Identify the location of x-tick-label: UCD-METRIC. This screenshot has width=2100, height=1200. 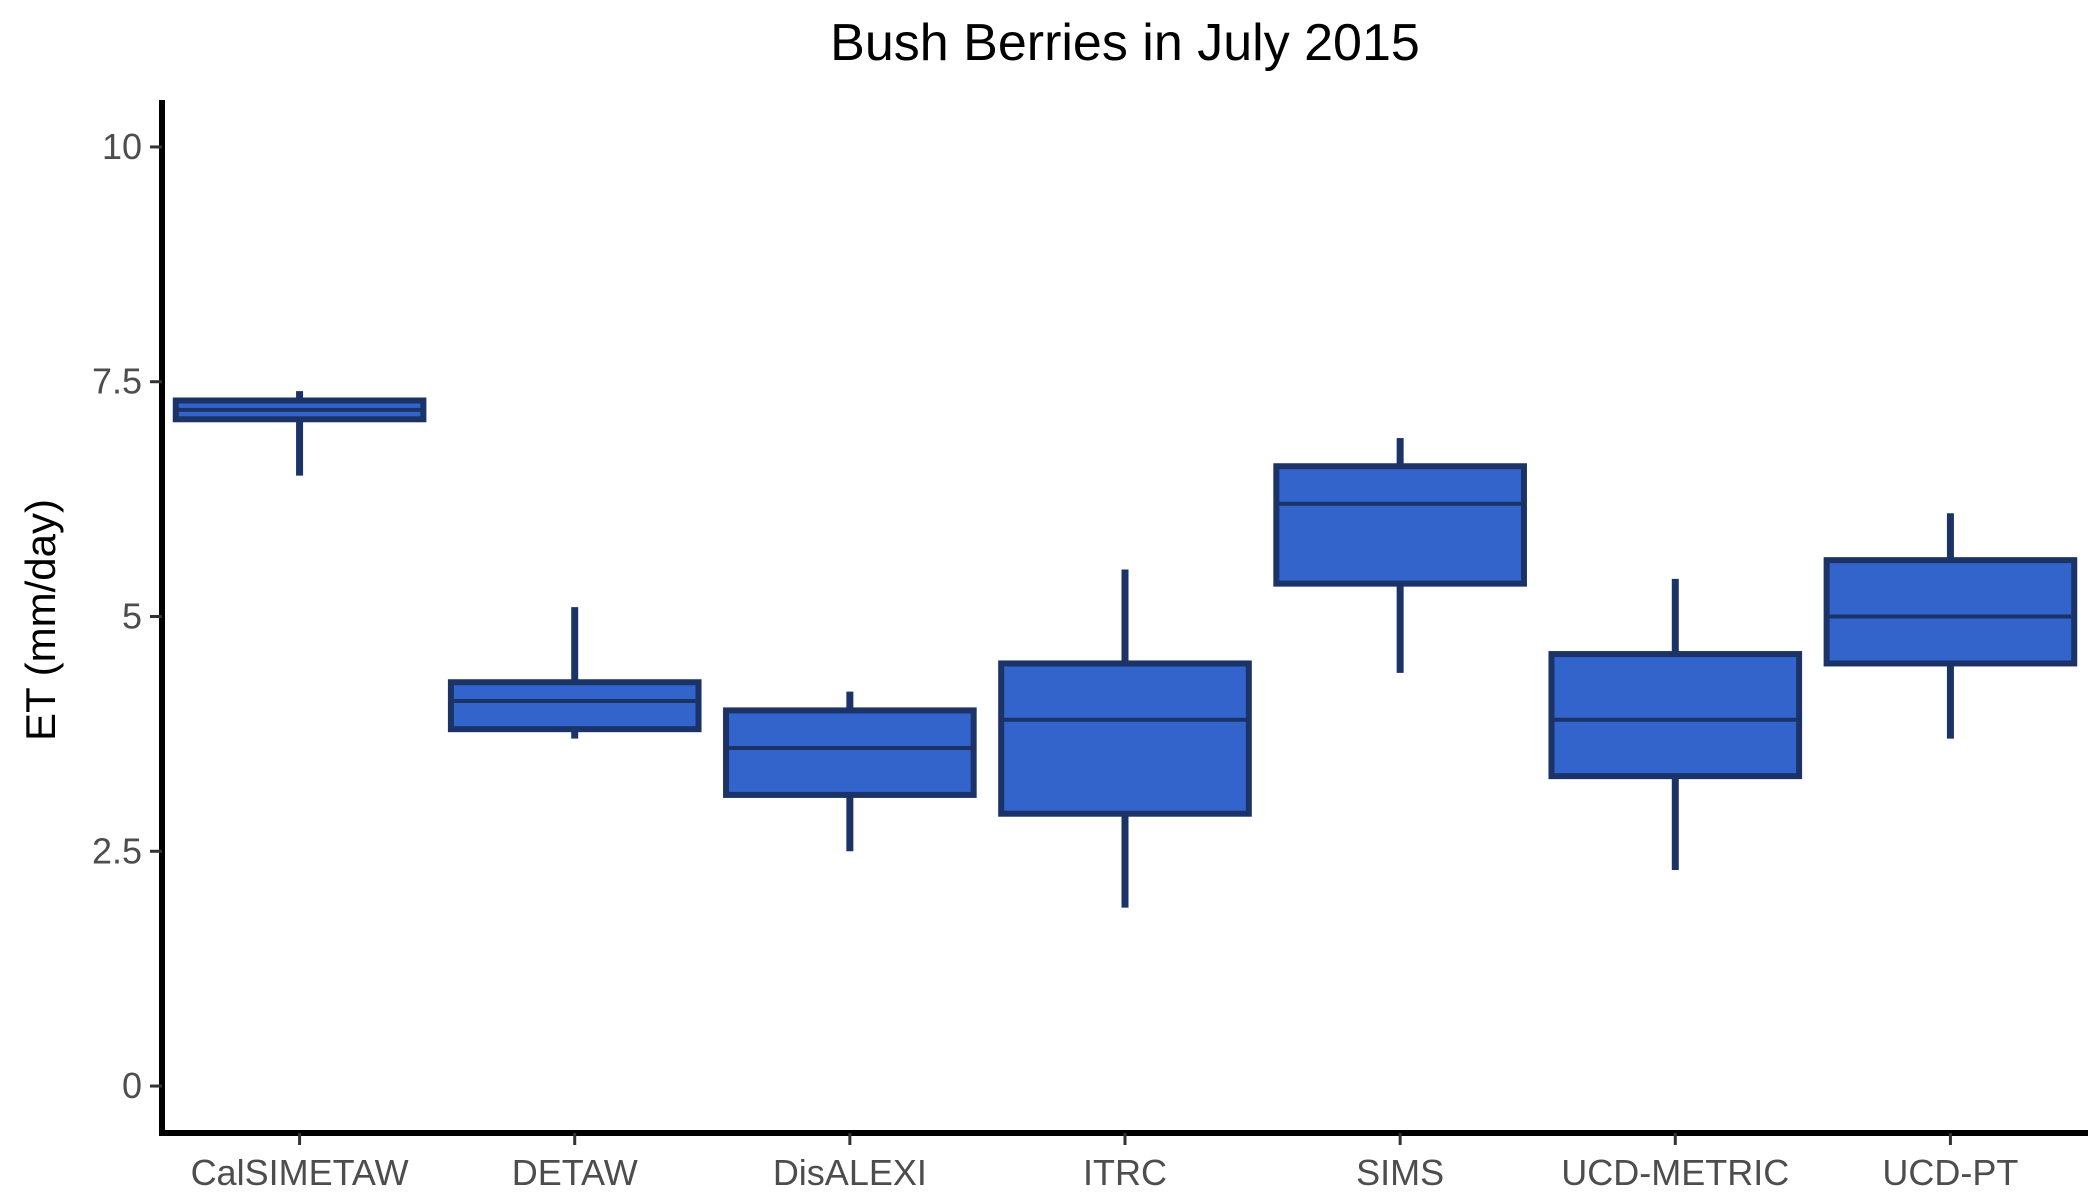
(1675, 1172).